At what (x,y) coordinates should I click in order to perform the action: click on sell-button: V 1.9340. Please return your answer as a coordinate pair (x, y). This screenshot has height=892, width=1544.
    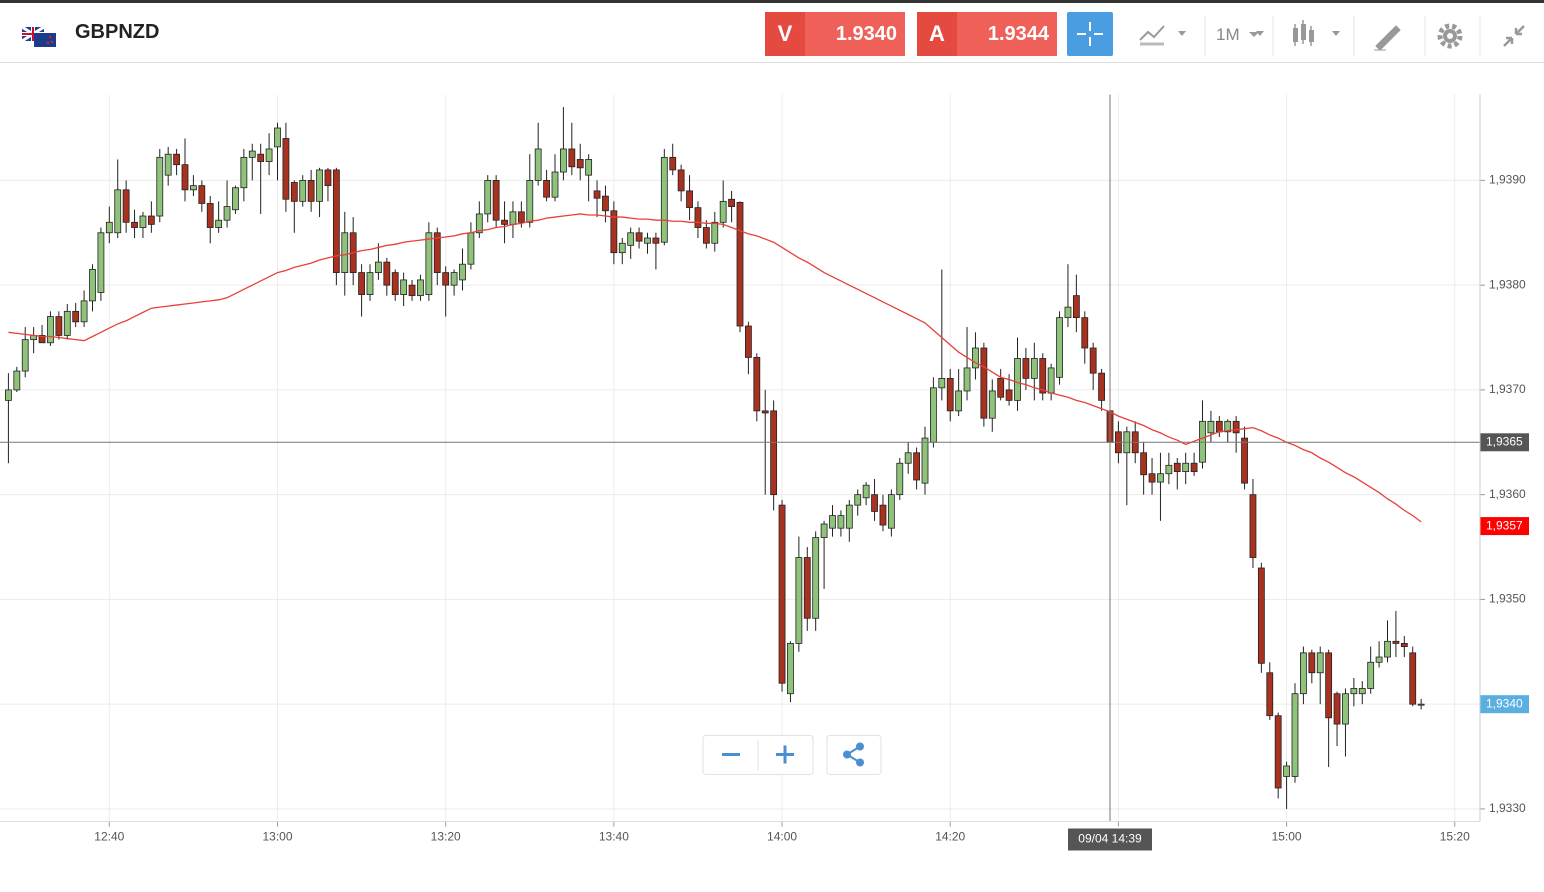
    Looking at the image, I should click on (835, 34).